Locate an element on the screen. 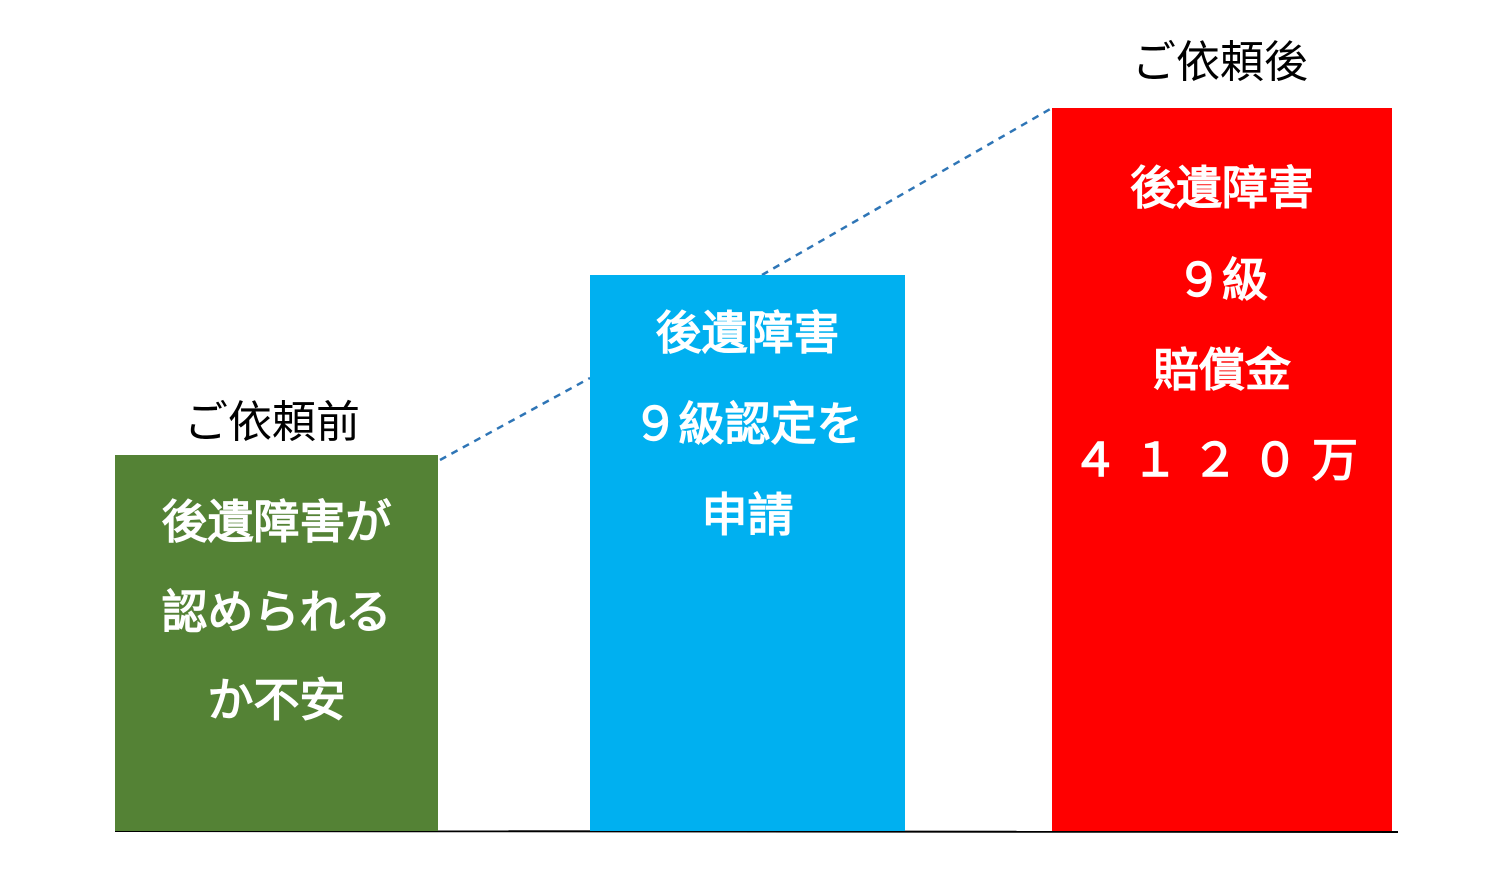 Image resolution: width=1493 pixels, height=873 pixels. bar-text: 賠償金 is located at coordinates (1222, 370).